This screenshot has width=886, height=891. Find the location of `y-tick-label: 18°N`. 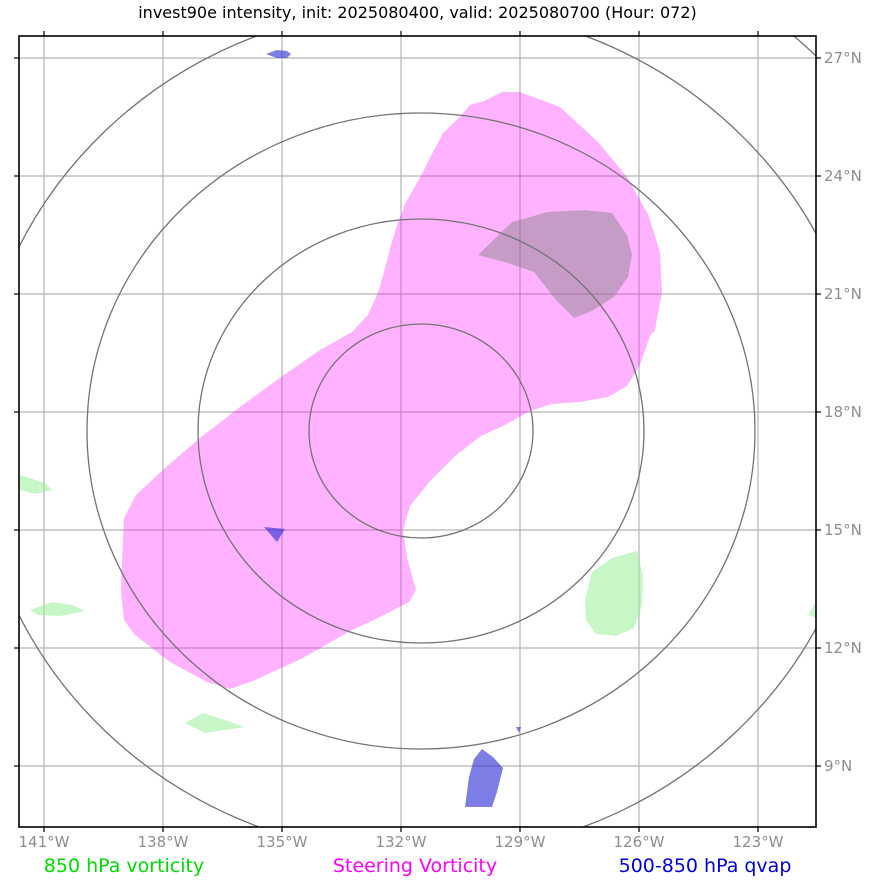

y-tick-label: 18°N is located at coordinates (843, 412).